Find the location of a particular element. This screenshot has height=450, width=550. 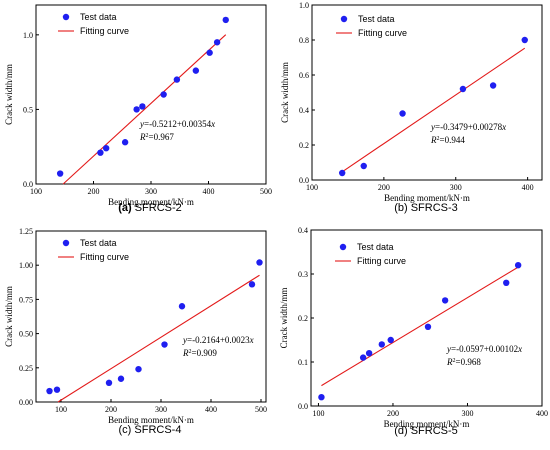

y-tick-label: 0.50 is located at coordinates (26, 334).